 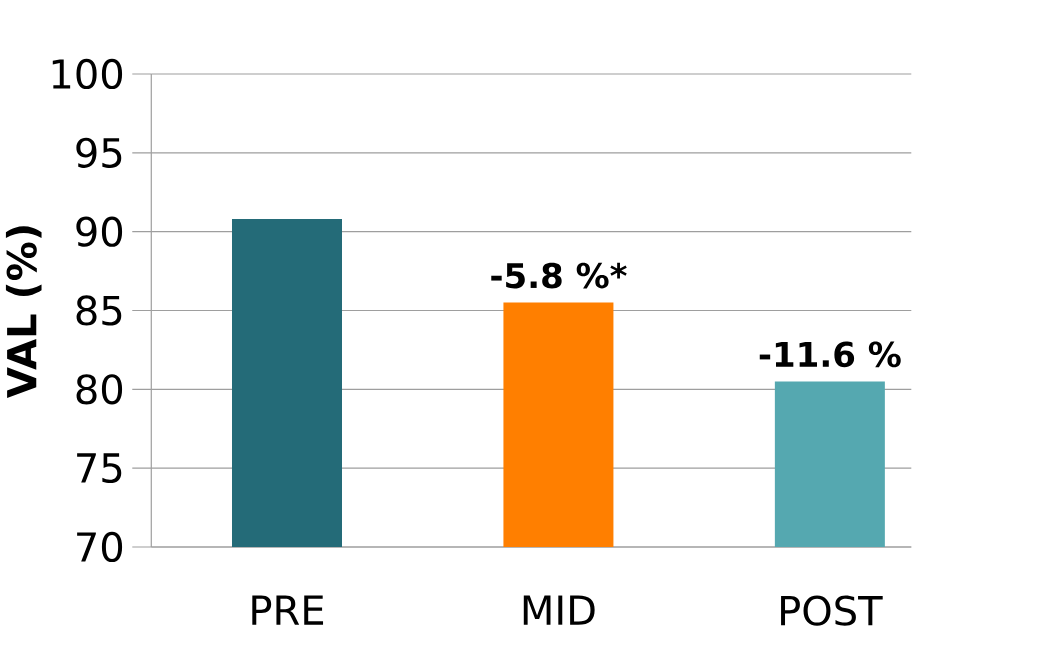 I want to click on y-tick-label: 85, so click(x=99, y=310).